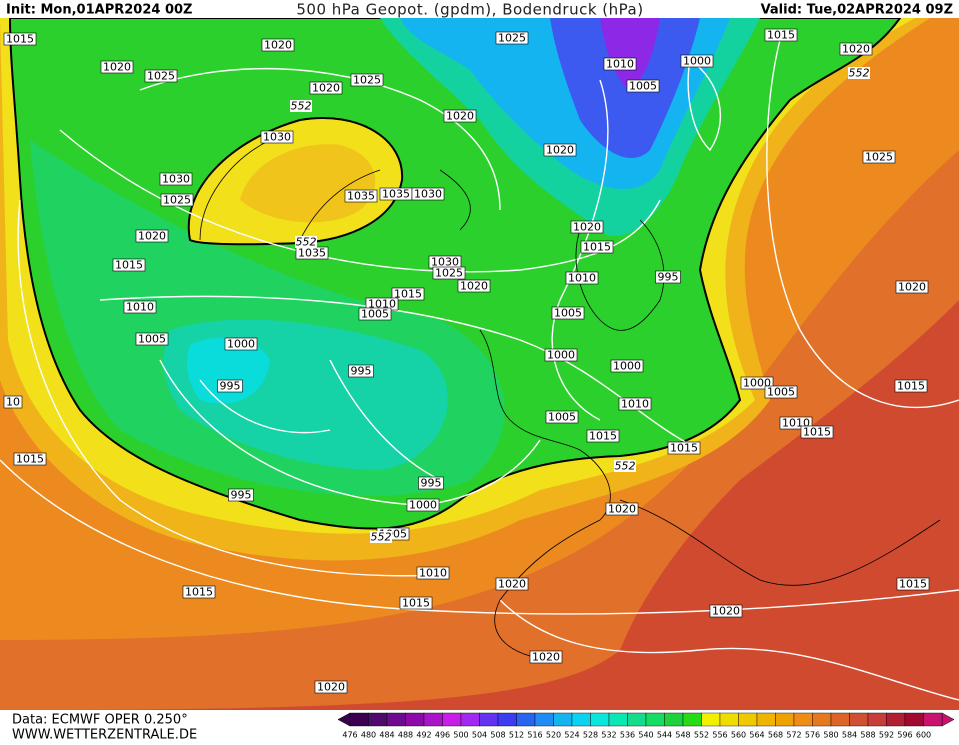 The image size is (959, 745). Describe the element at coordinates (423, 735) in the screenshot. I see `colorbar-label: 492` at that location.